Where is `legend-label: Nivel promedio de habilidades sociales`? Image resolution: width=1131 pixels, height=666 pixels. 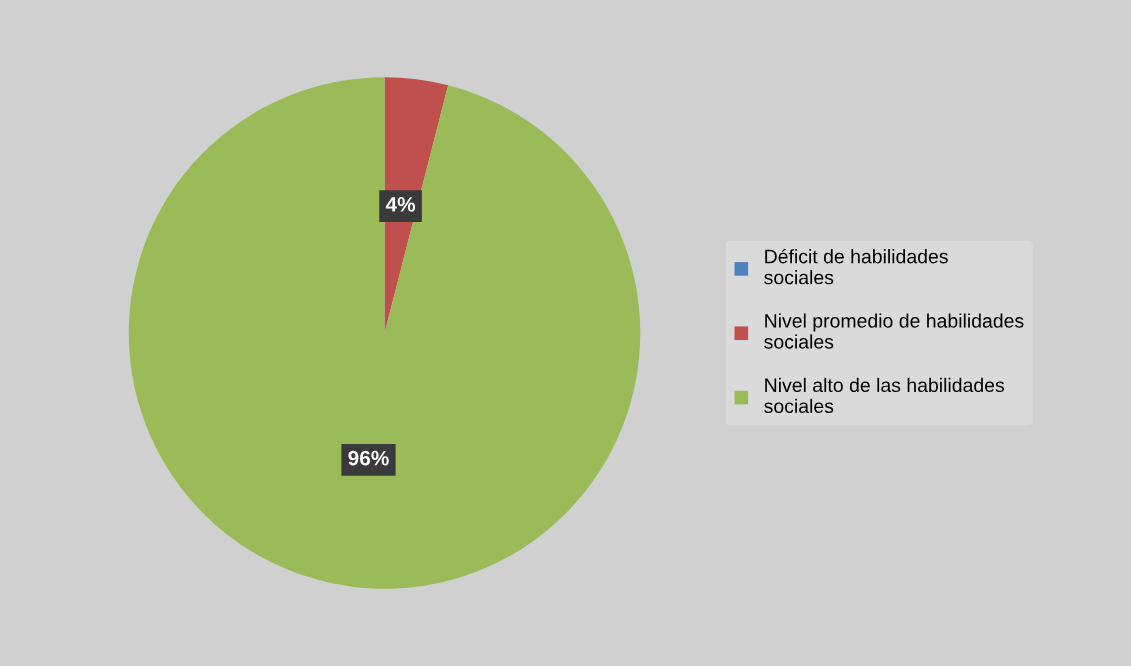
legend-label: Nivel promedio de habilidades sociales is located at coordinates (894, 331).